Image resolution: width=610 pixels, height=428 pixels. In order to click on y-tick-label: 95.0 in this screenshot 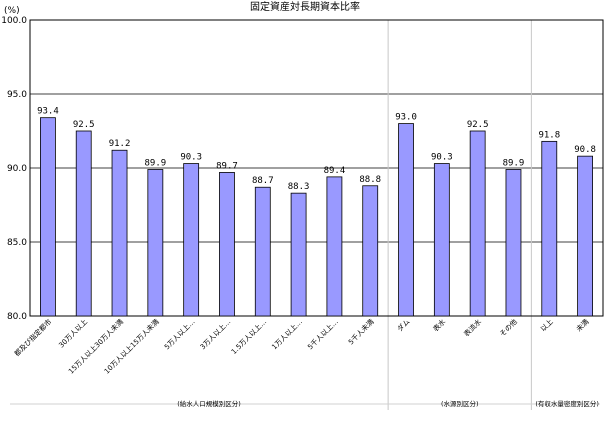, I will do `click(17, 95)`.